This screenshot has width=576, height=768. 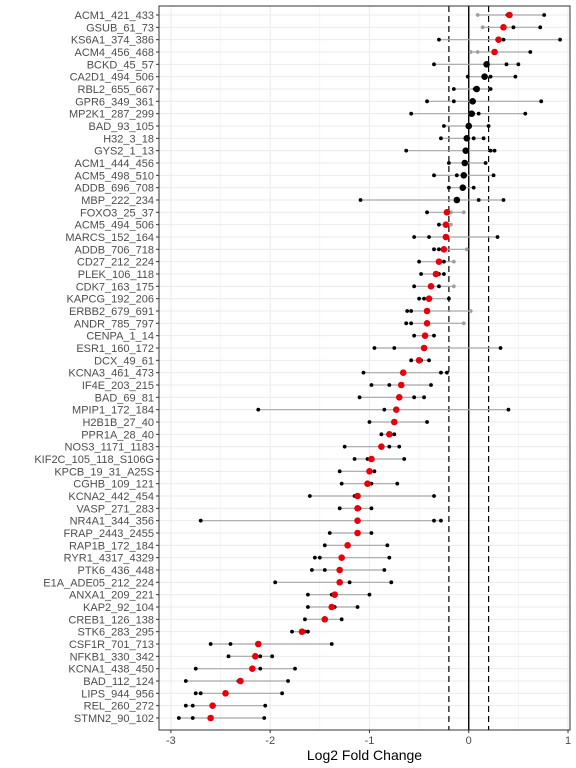 I want to click on y-tick-label: NR4A1_344_356, so click(x=112, y=522).